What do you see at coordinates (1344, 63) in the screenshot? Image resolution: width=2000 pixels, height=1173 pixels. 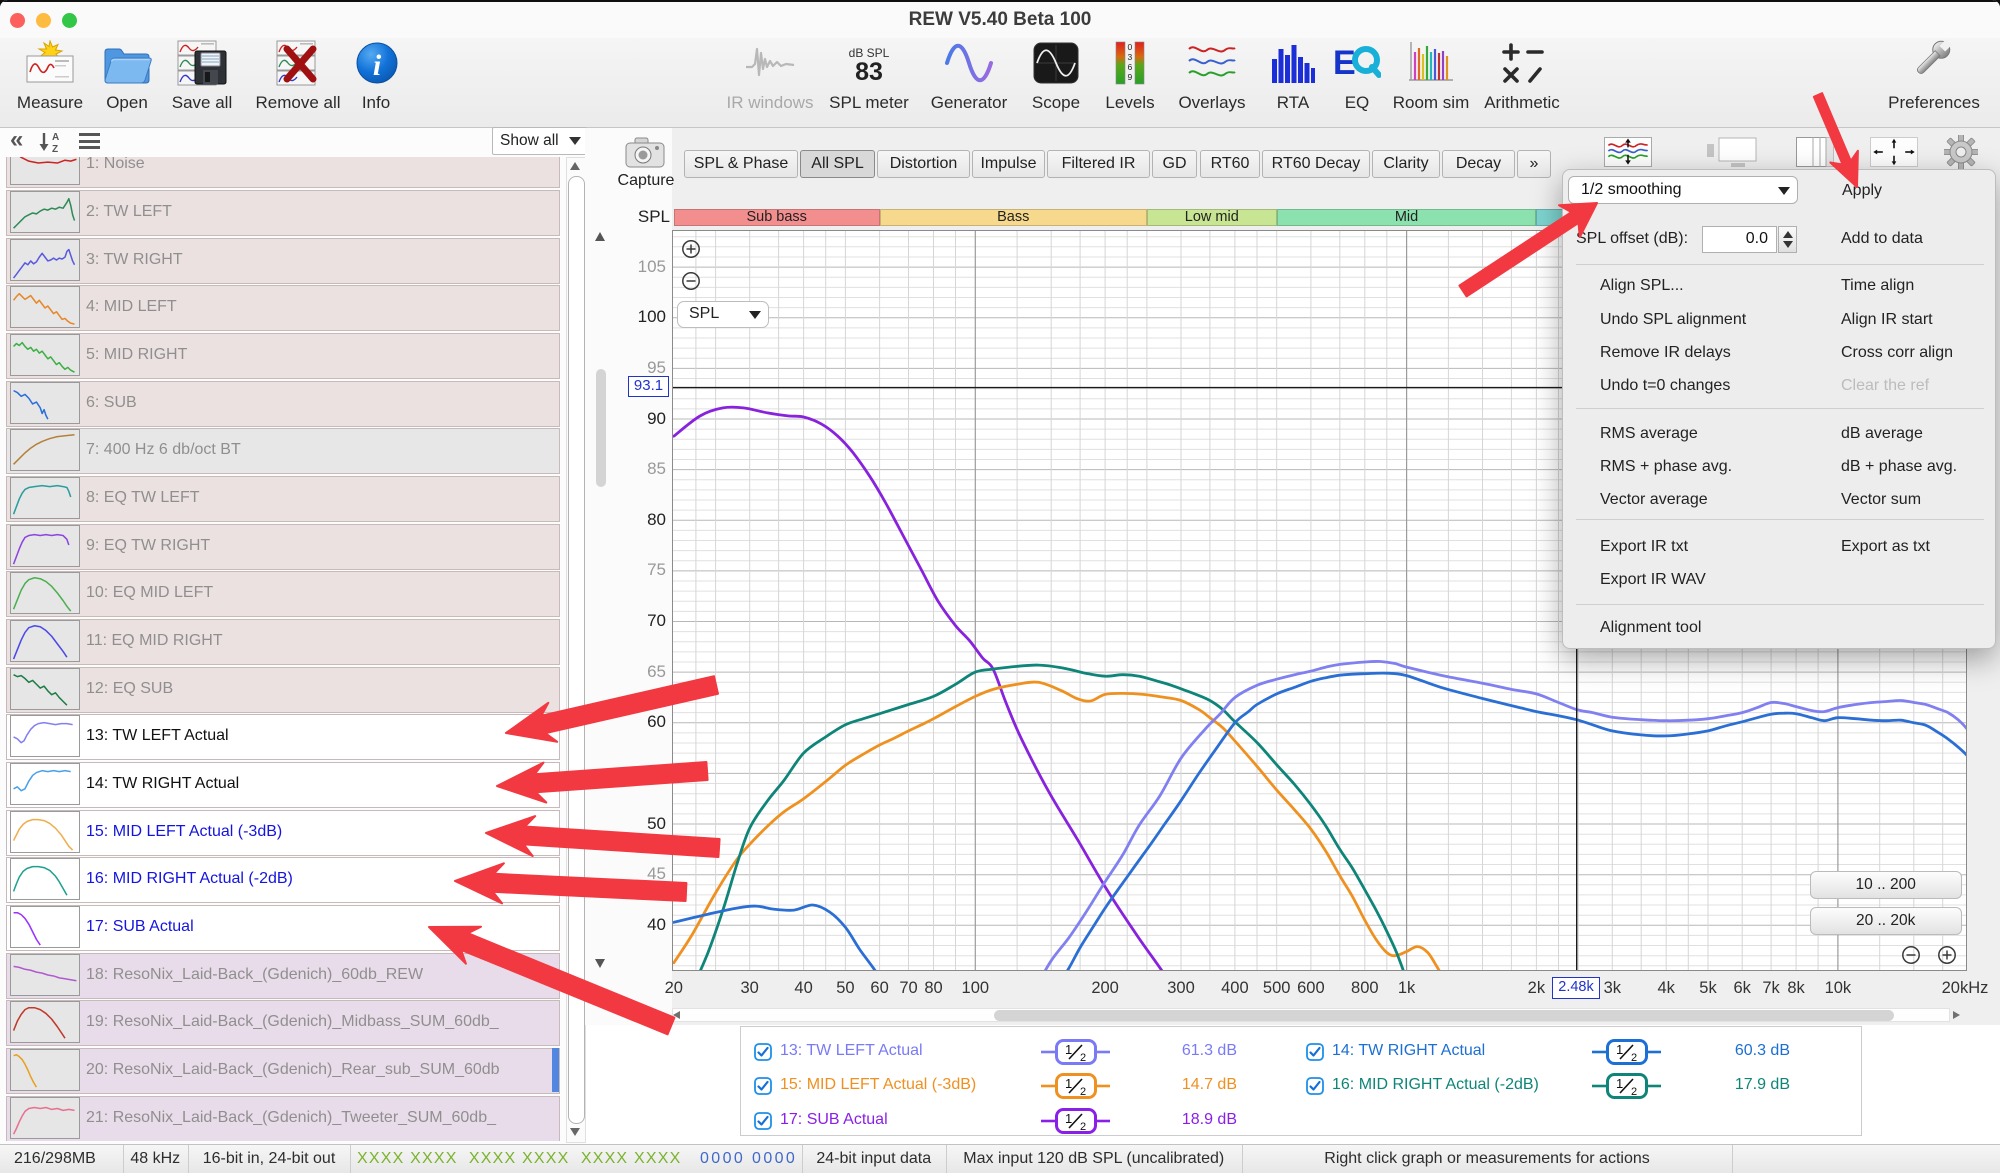 I see `svg-text: E` at bounding box center [1344, 63].